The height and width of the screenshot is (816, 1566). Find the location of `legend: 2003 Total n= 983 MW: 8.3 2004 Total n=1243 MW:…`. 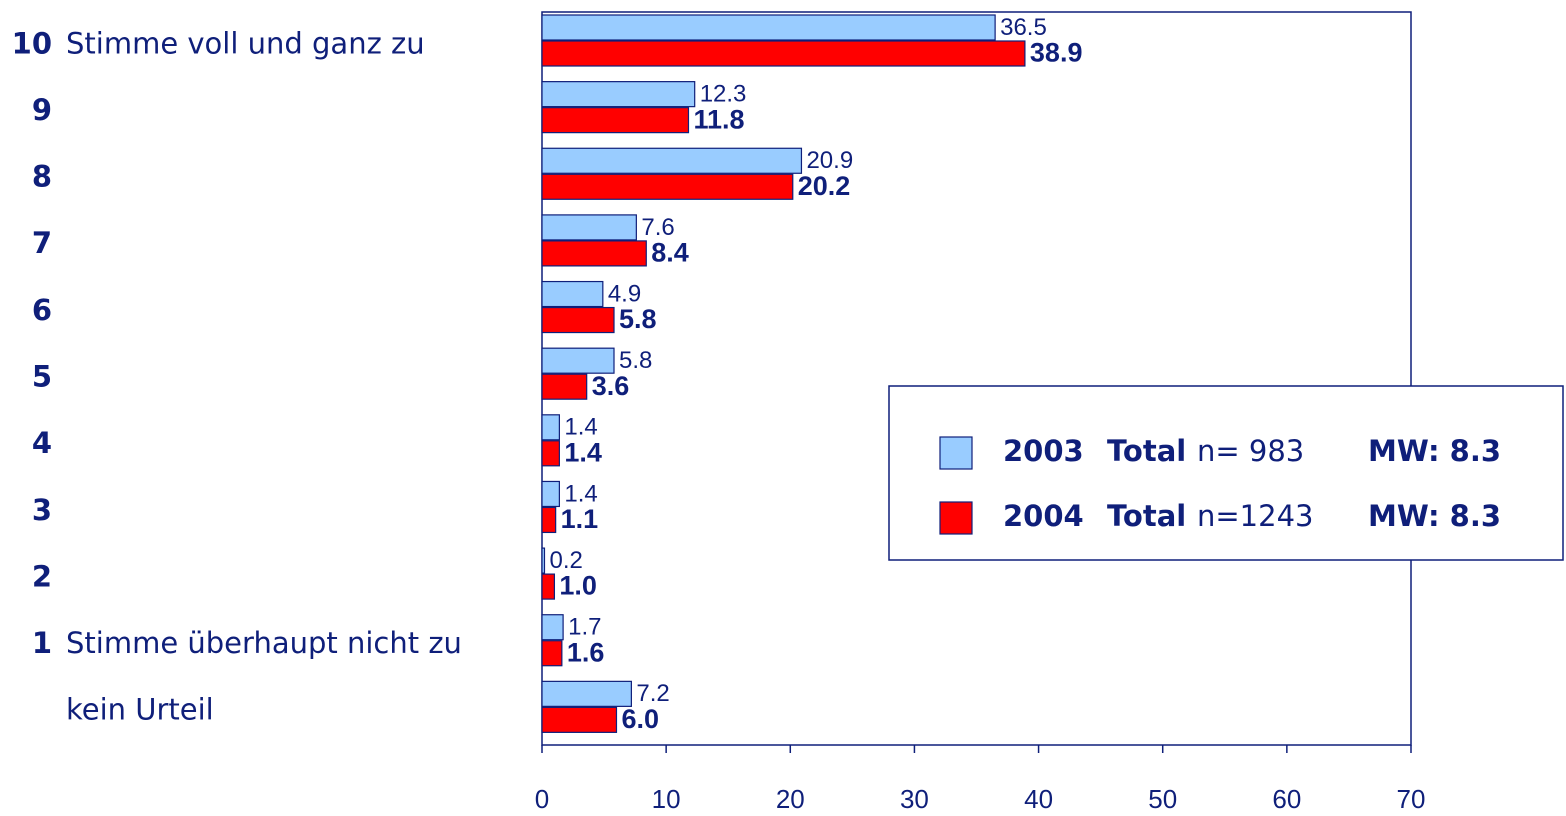

legend: 2003 Total n= 983 MW: 8.3 2004 Total n=1243 MW:… is located at coordinates (1226, 473).